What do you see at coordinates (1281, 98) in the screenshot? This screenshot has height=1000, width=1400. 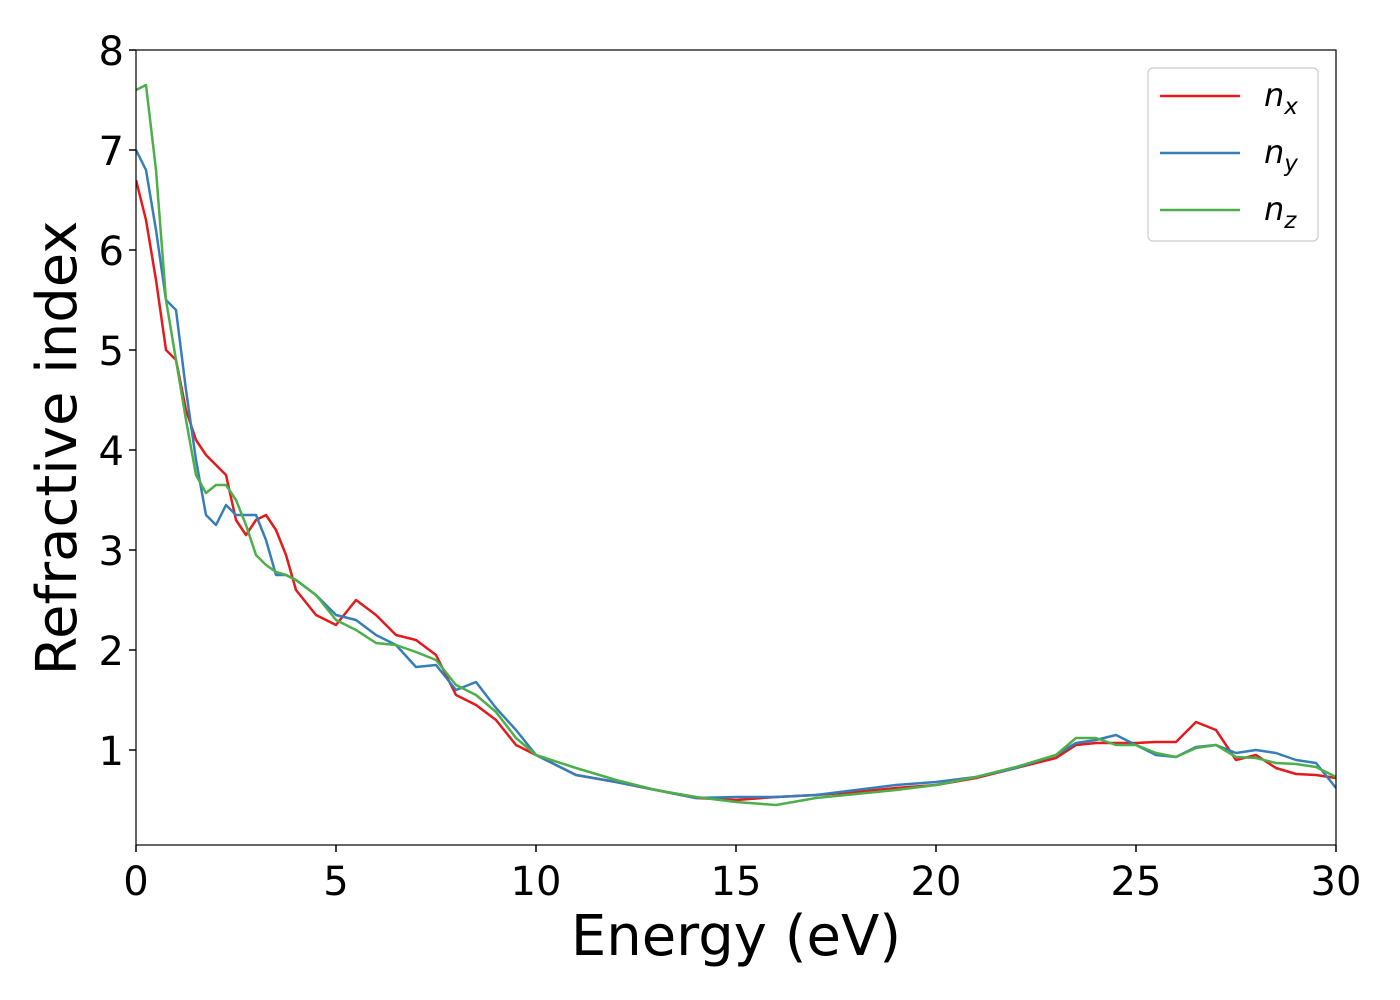 I see `legend-label: nx` at bounding box center [1281, 98].